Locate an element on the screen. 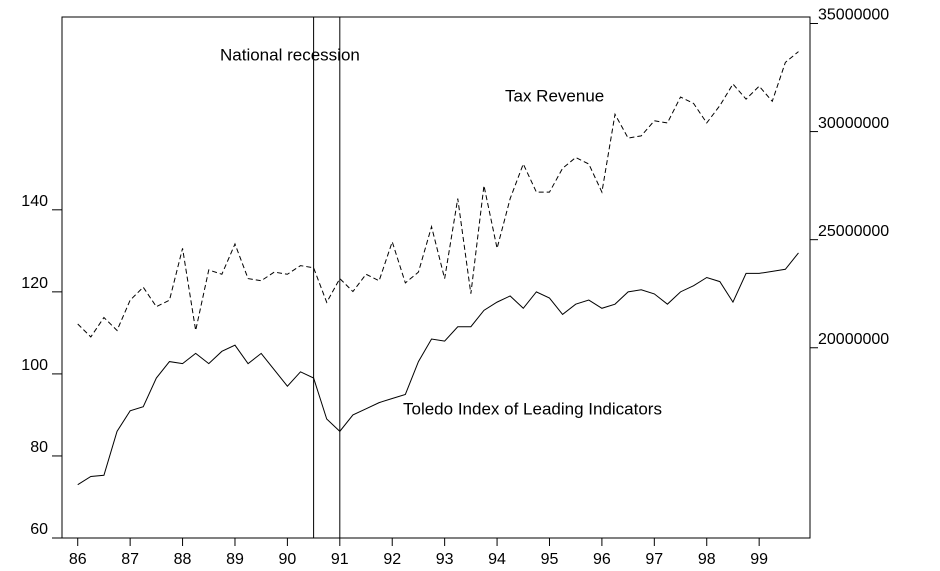 The height and width of the screenshot is (571, 940). x-tick-label: 91 is located at coordinates (340, 559).